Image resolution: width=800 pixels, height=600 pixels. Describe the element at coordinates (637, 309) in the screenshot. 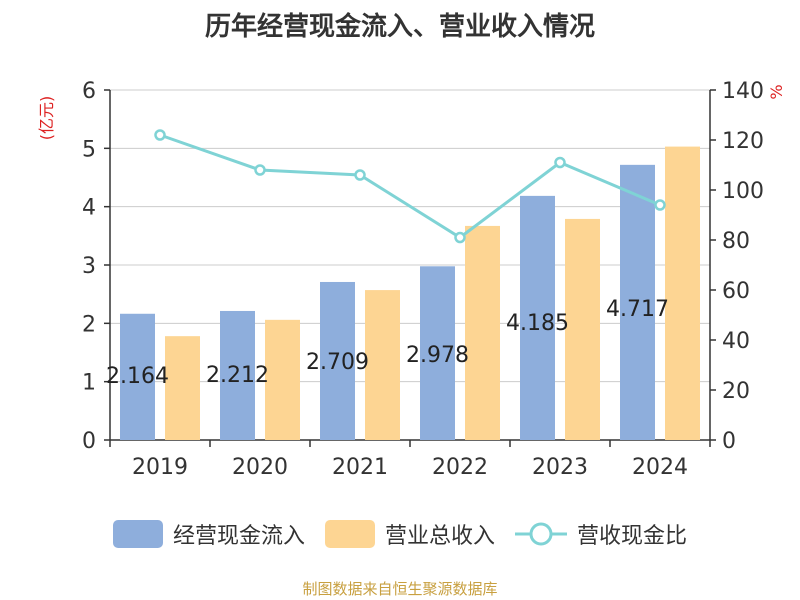

I see `data-label-cash-inflow: 4.717` at that location.